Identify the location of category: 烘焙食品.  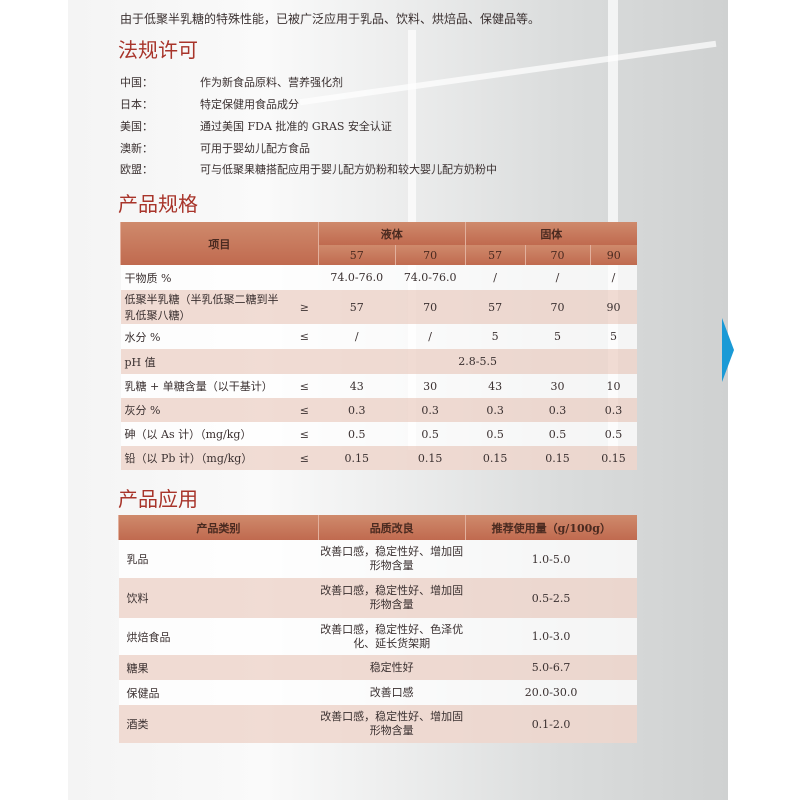
(218, 636).